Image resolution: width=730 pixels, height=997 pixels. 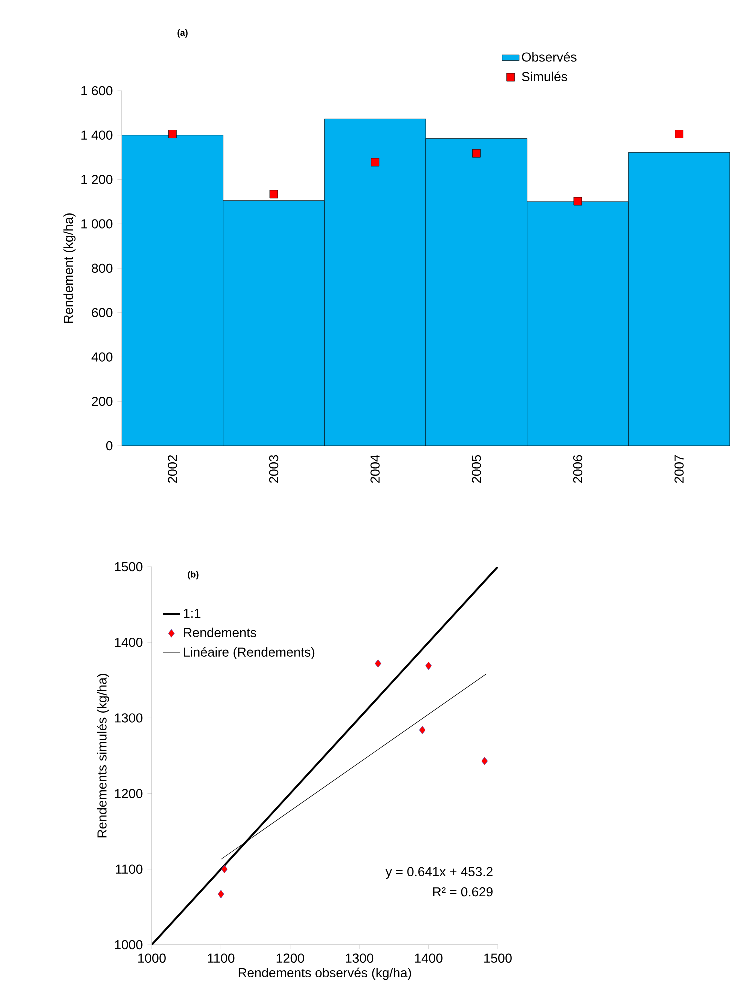 What do you see at coordinates (102, 313) in the screenshot?
I see `y-tick-label: 600` at bounding box center [102, 313].